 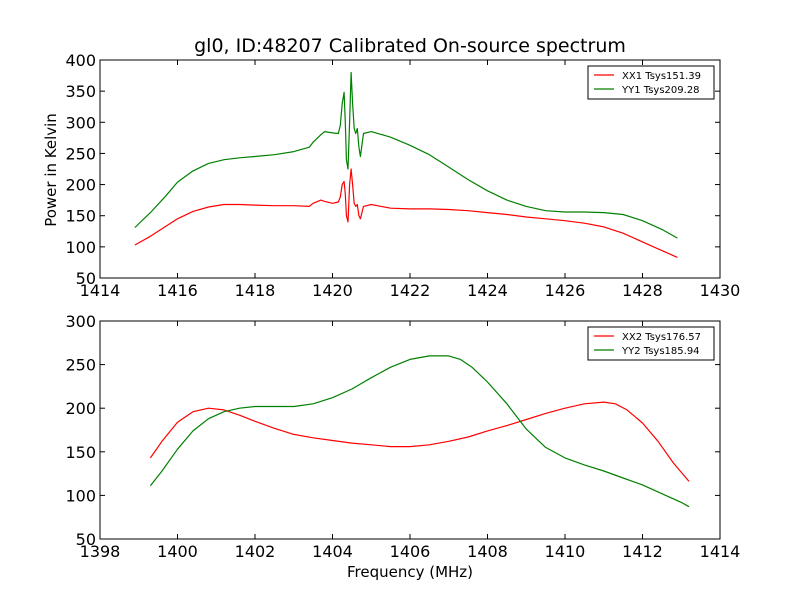 What do you see at coordinates (661, 76) in the screenshot?
I see `legend-entry: XX1 Tsys151.39` at bounding box center [661, 76].